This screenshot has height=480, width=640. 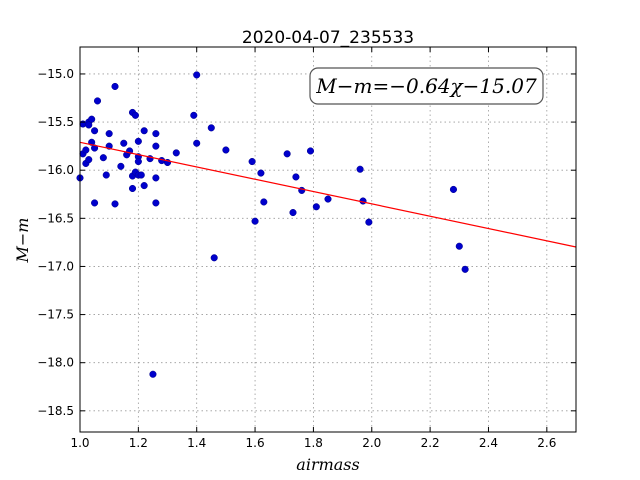 What do you see at coordinates (196, 443) in the screenshot?
I see `x-tick-label: 1.4` at bounding box center [196, 443].